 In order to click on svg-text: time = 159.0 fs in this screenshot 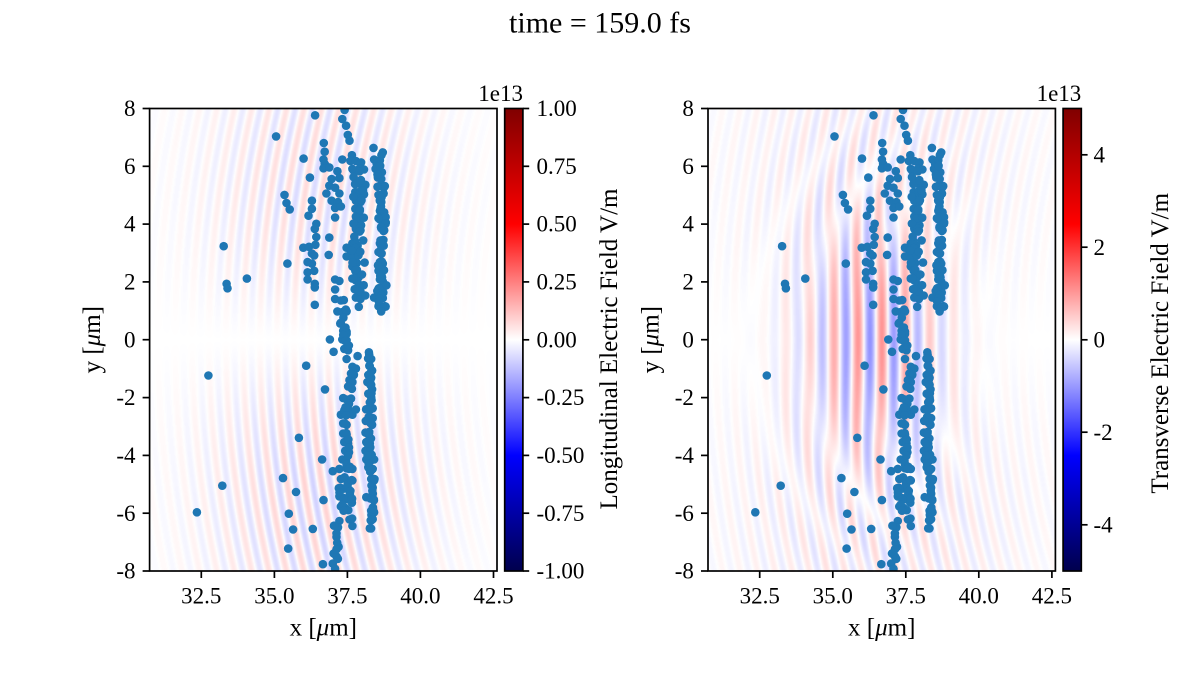, I will do `click(600, 23)`.